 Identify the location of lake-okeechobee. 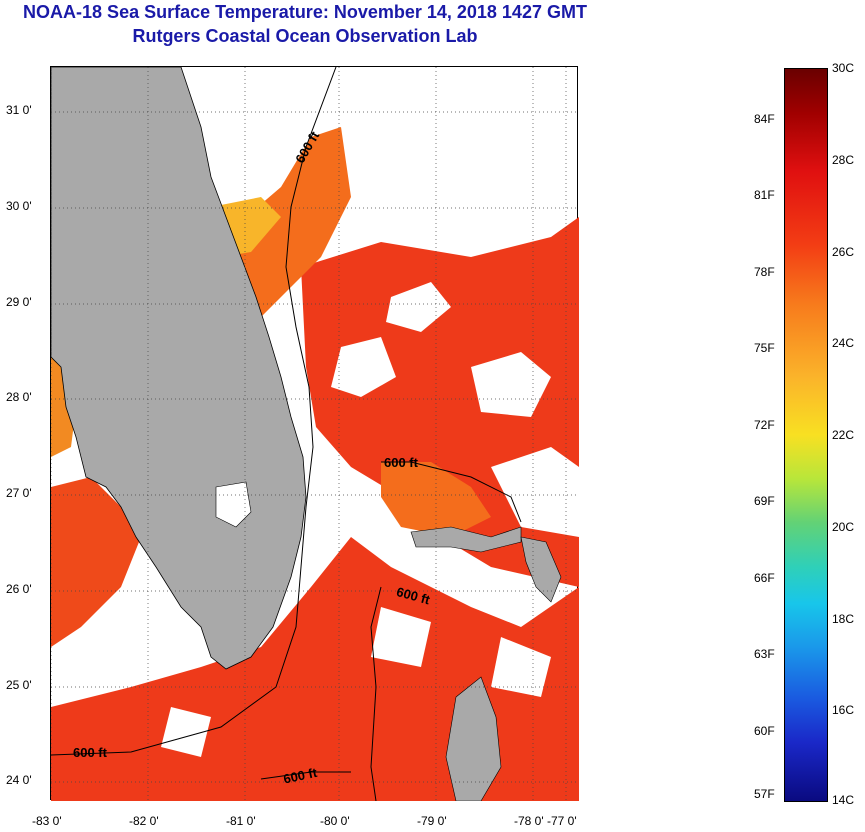
(233, 504).